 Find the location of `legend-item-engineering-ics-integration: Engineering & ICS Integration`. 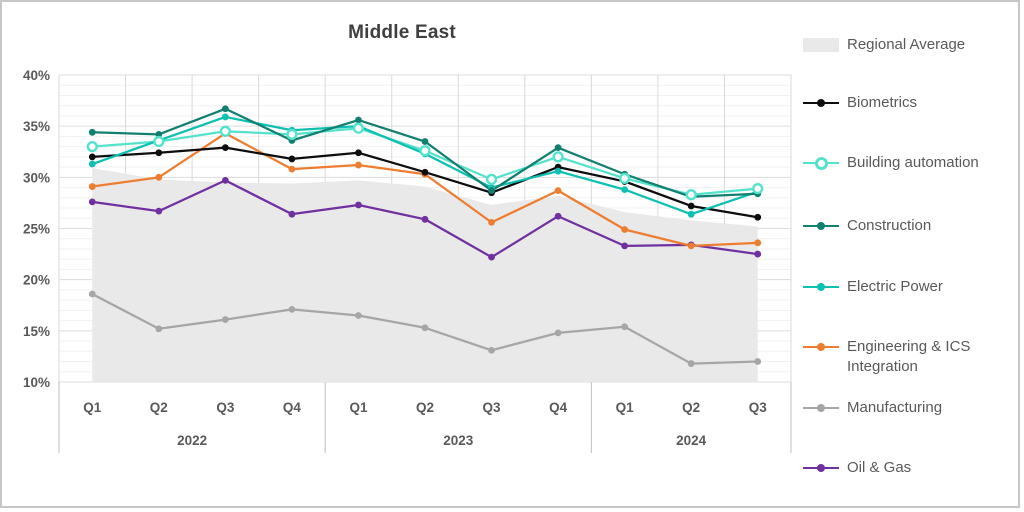

legend-item-engineering-ics-integration: Engineering & ICS Integration is located at coordinates (909, 357).